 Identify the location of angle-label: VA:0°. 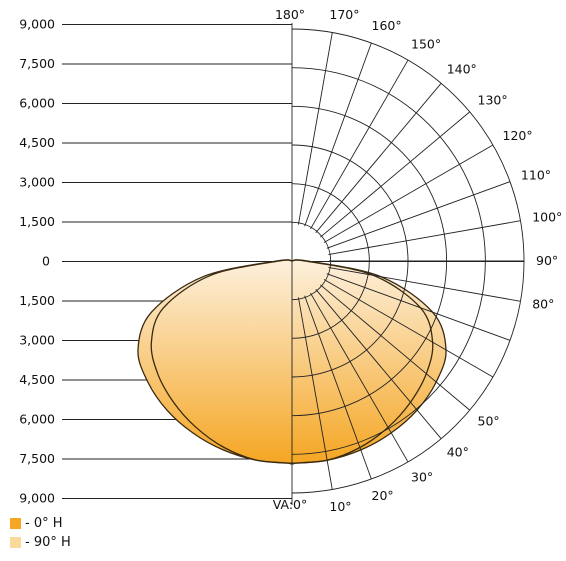
(290, 504).